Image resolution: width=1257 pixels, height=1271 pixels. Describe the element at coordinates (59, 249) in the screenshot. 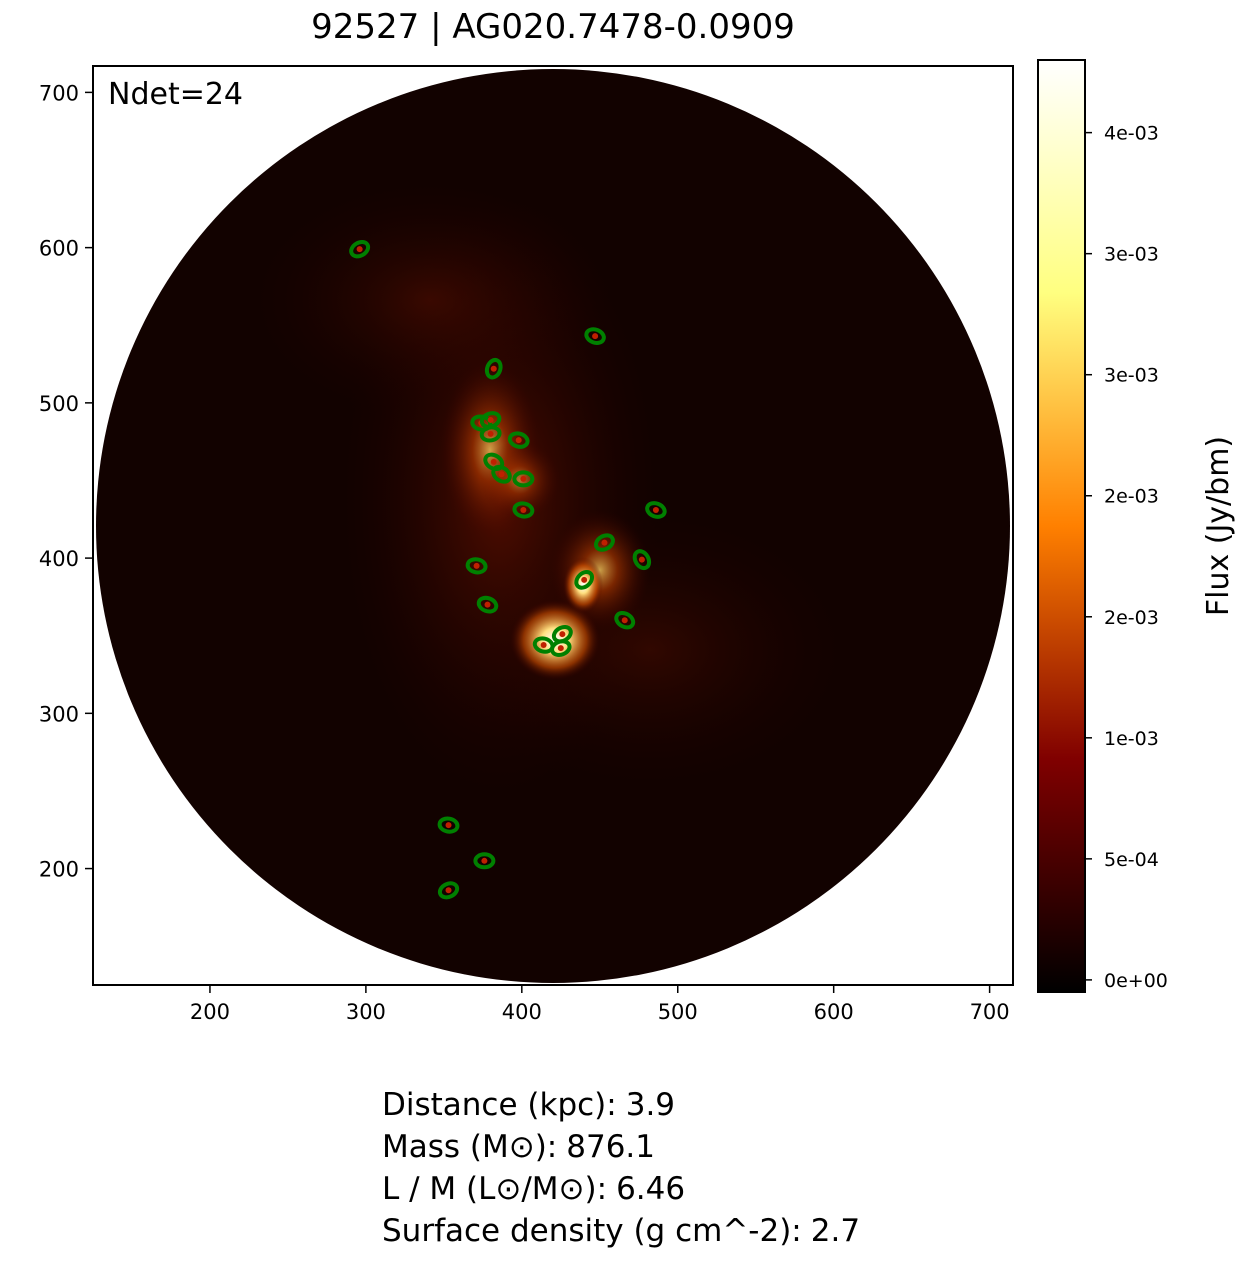

I see `y-tick-label: 600` at that location.